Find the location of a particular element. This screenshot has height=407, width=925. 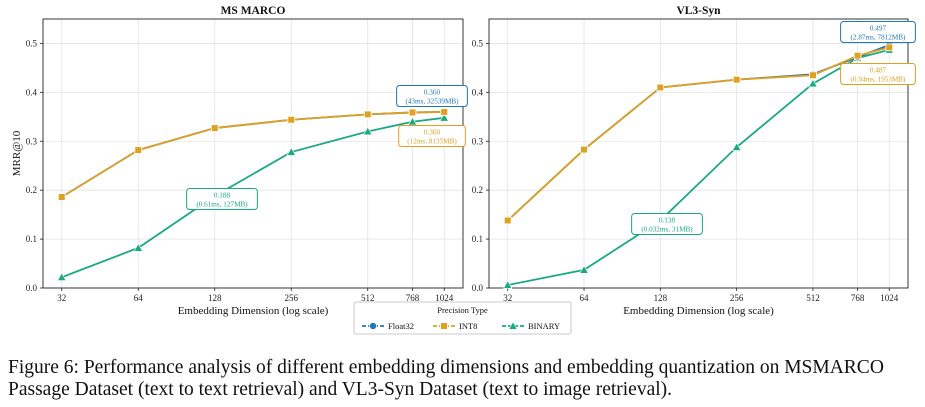

chart-title: MS MARCO is located at coordinates (253, 11).